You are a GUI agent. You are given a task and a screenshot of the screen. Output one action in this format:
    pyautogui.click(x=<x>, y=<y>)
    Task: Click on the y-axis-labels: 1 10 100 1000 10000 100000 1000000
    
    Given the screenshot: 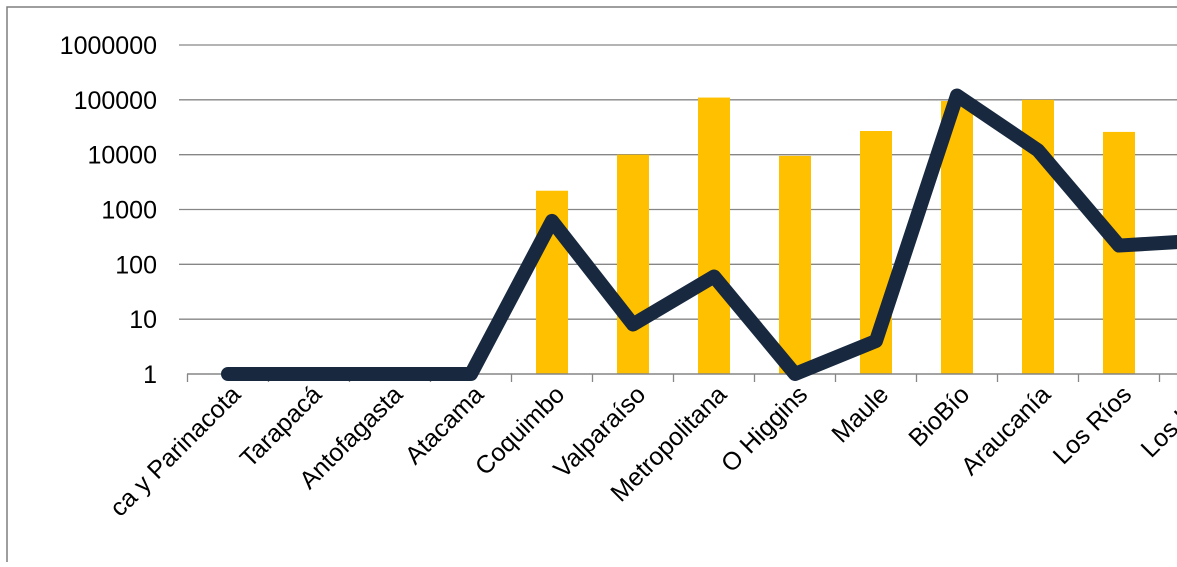 What is the action you would take?
    pyautogui.click(x=108, y=210)
    